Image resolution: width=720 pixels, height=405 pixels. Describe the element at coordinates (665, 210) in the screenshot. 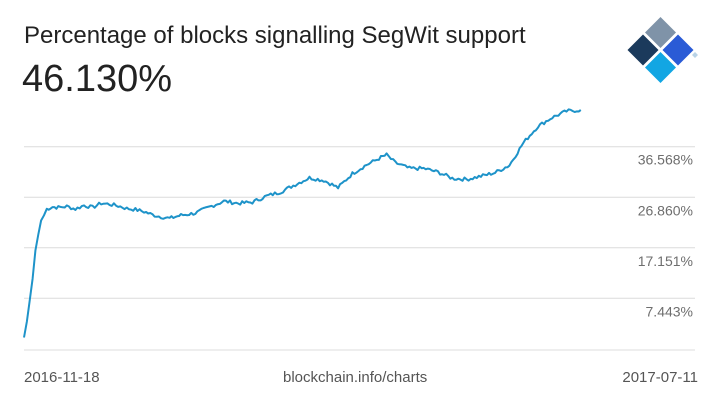

I see `y-tick-label: 26.860%` at that location.